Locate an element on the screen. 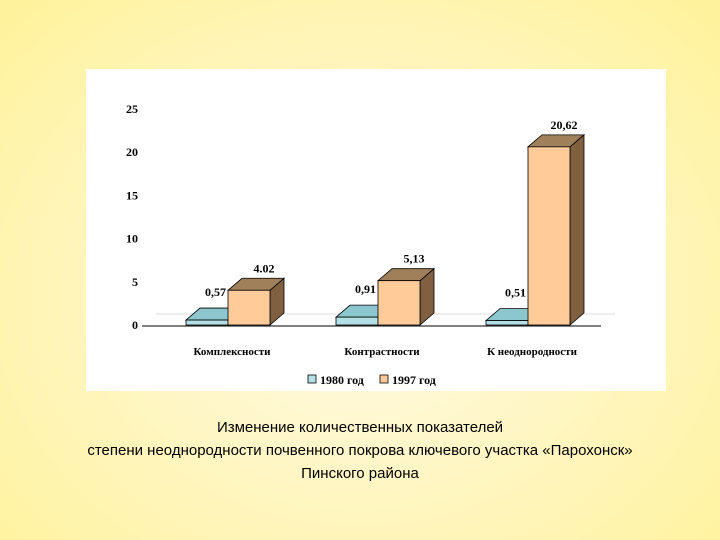  y-tick-label: 25 is located at coordinates (132, 109).